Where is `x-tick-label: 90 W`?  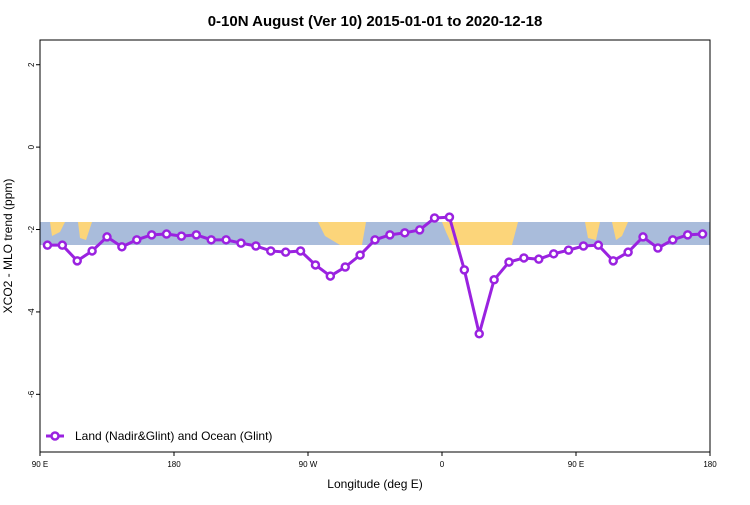
x-tick-label: 90 W is located at coordinates (308, 464).